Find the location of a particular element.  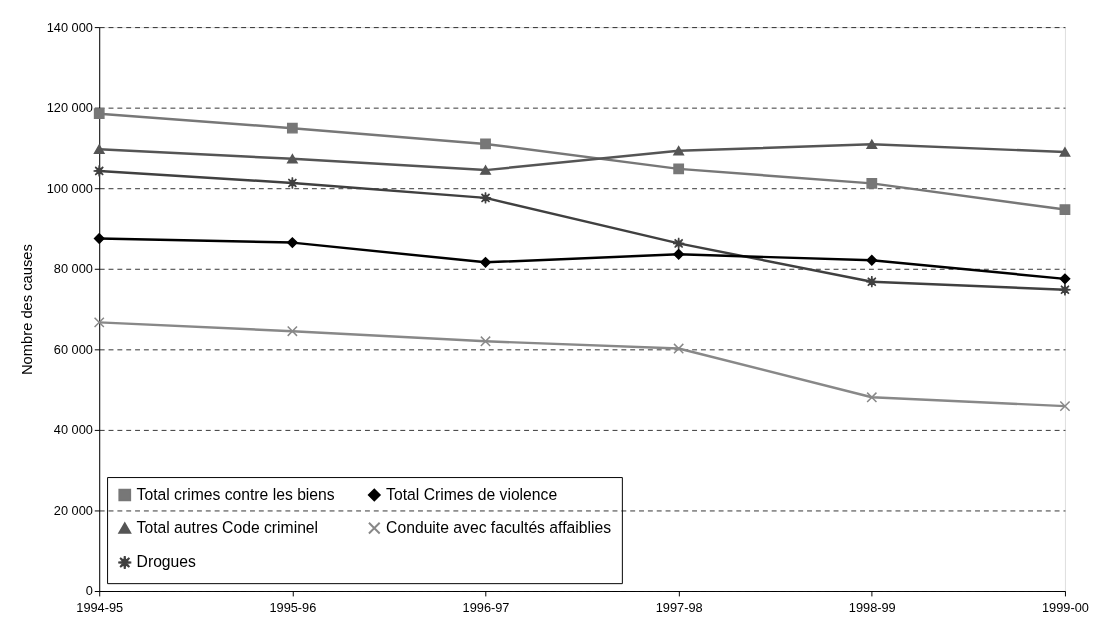

y-axis-title: Nombre des causes is located at coordinates (26, 310).